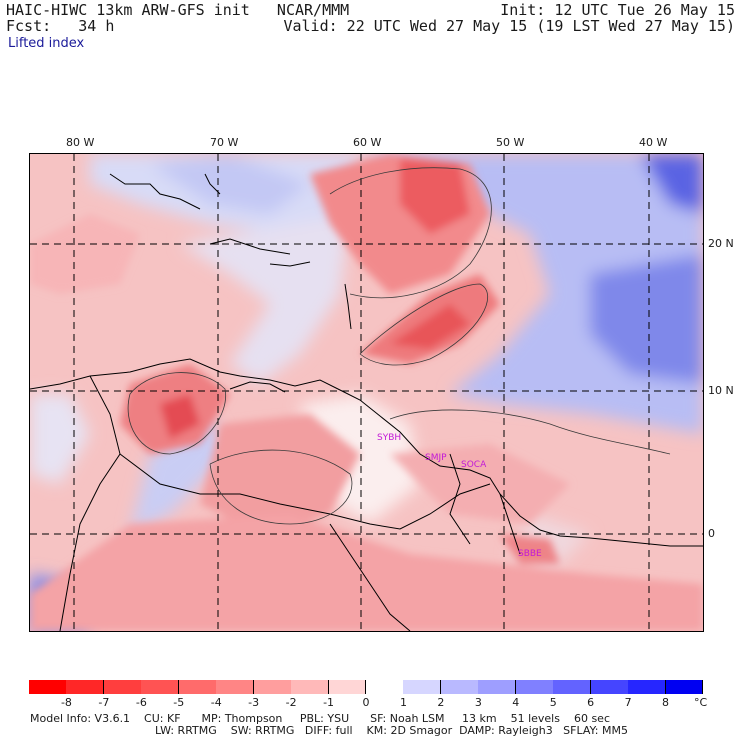  Describe the element at coordinates (367, 142) in the screenshot. I see `lon-label-60w: 60 W` at that location.